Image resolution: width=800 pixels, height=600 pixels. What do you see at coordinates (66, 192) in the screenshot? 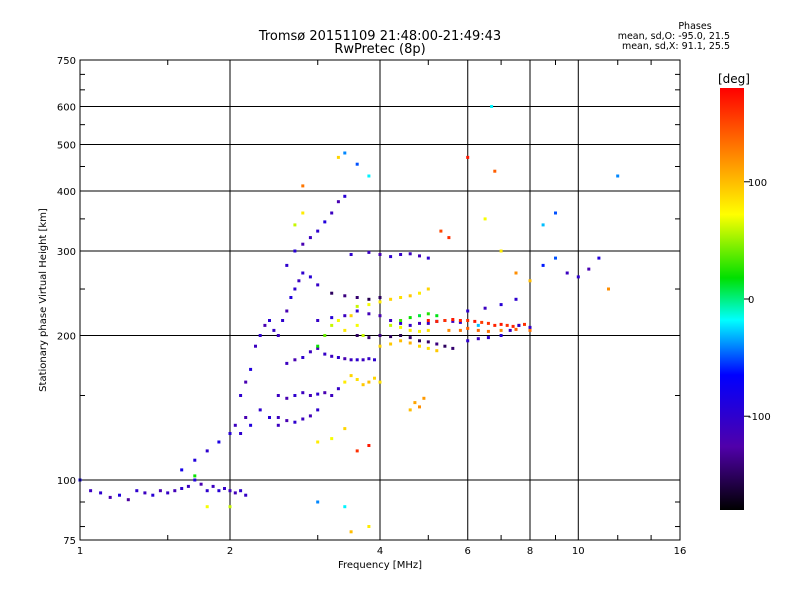
I see `y-tick-label: 400` at bounding box center [66, 192].